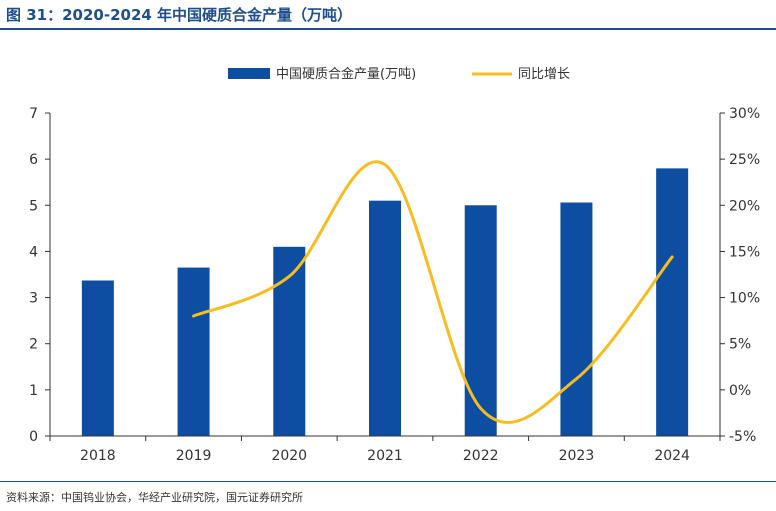 This screenshot has height=511, width=776. What do you see at coordinates (744, 206) in the screenshot?
I see `y-right-tick-label: 20%` at bounding box center [744, 206].